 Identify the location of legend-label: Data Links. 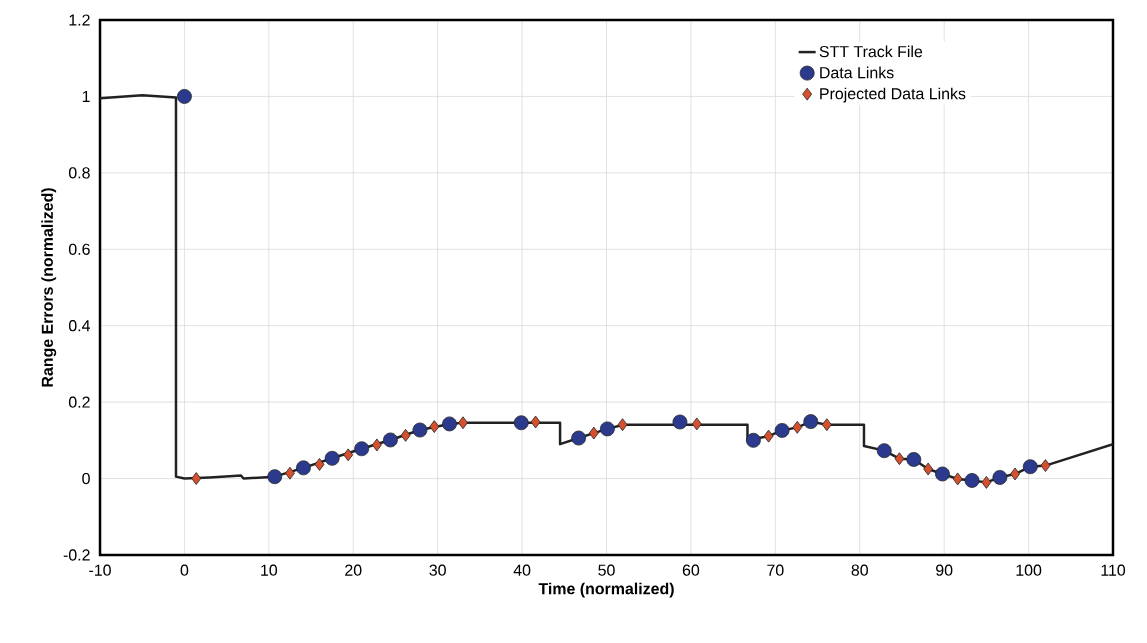
(857, 72).